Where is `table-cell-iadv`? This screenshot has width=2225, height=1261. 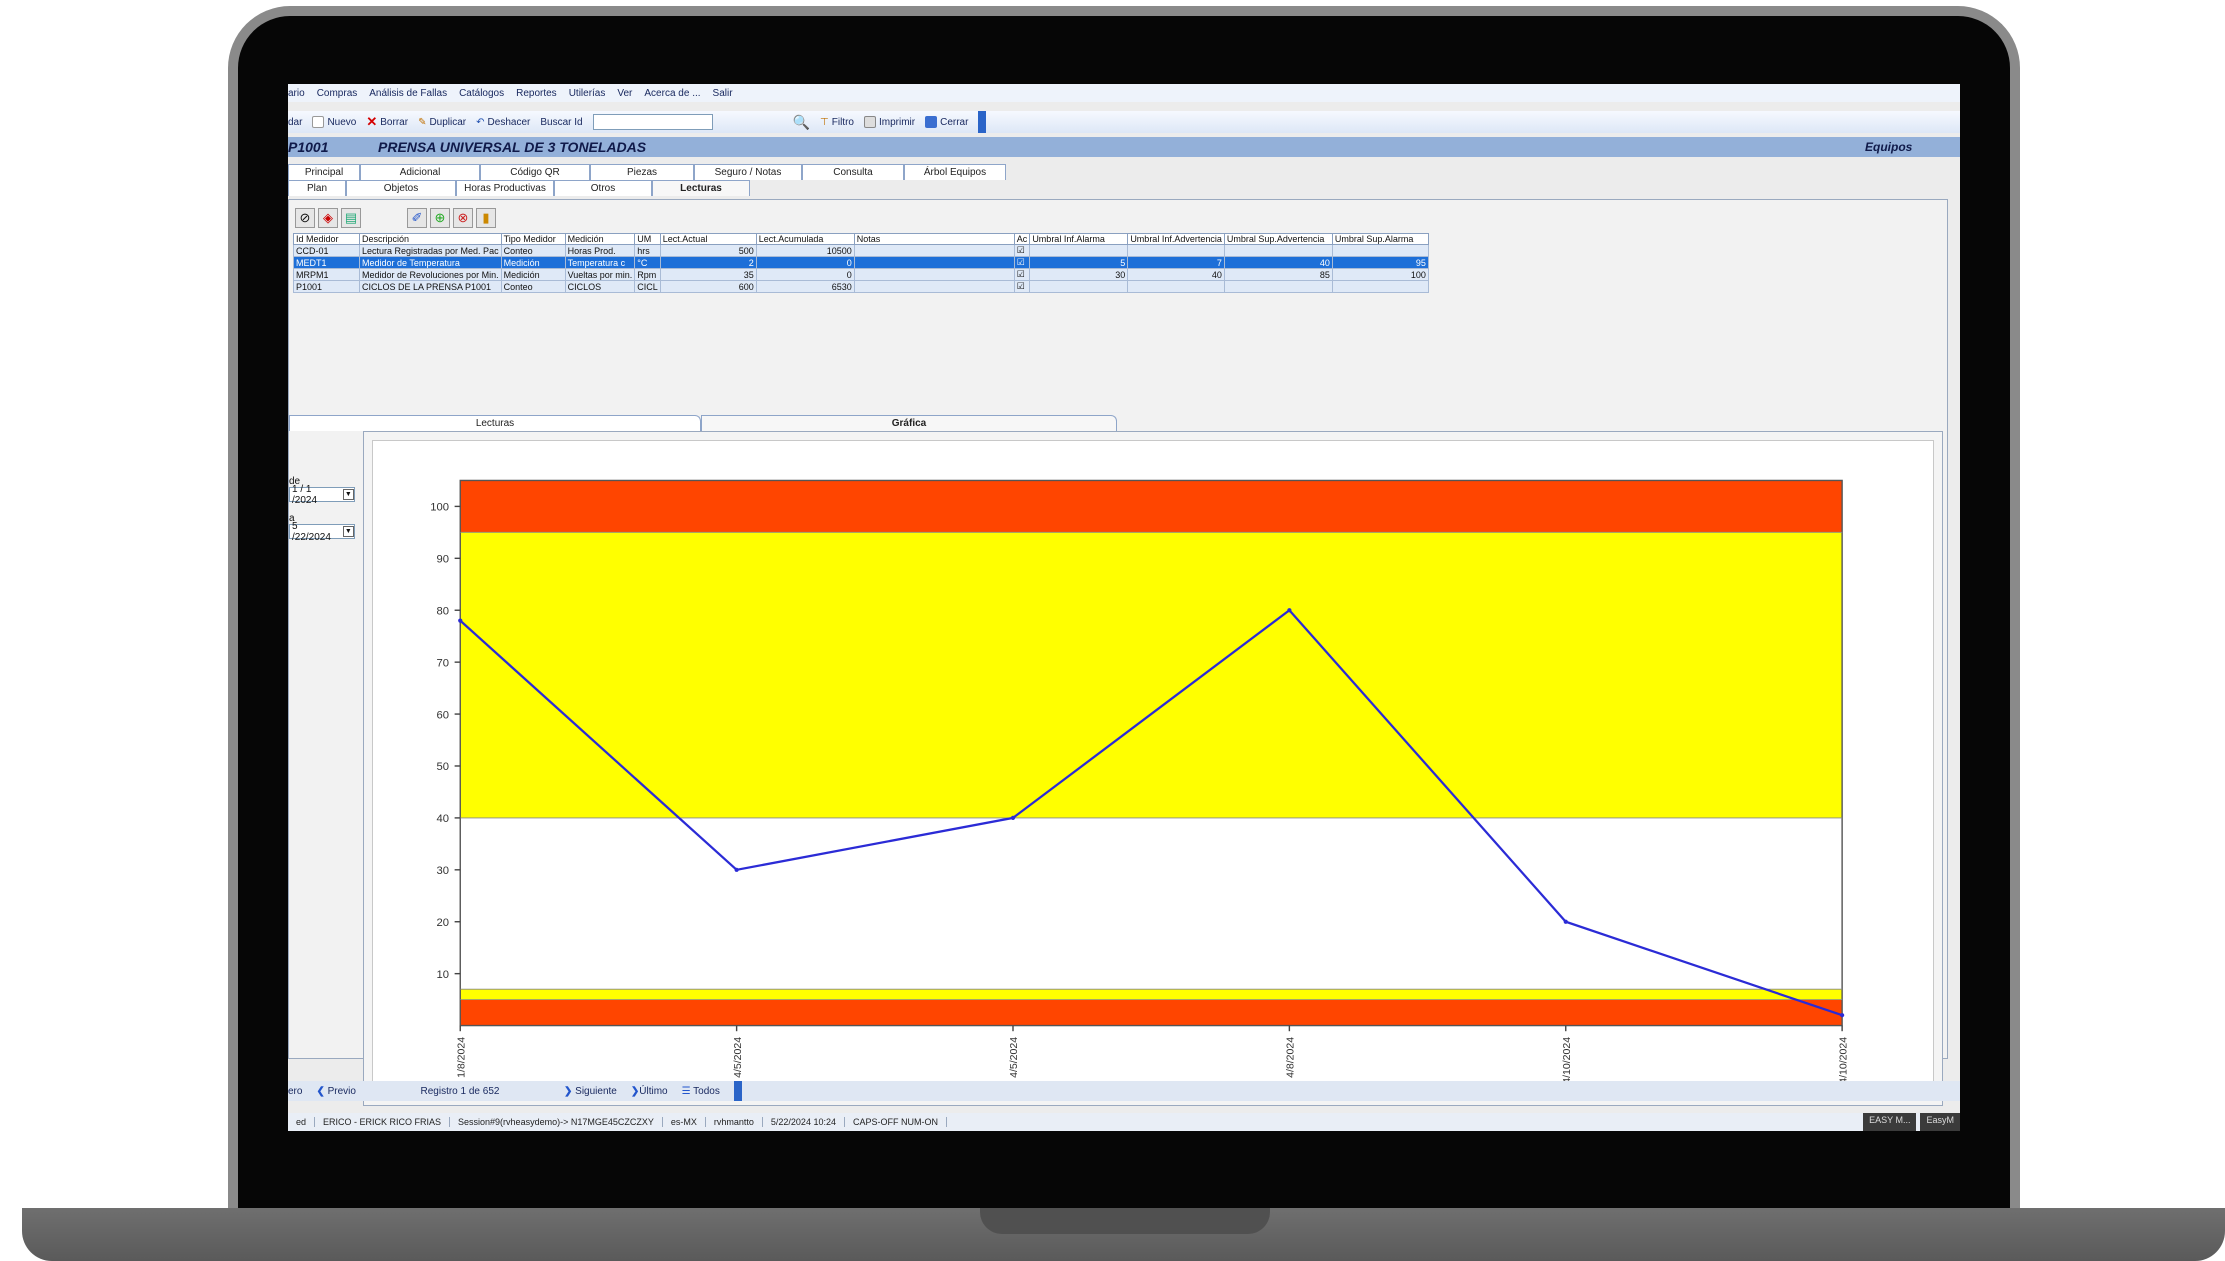 table-cell-iadv is located at coordinates (1176, 250).